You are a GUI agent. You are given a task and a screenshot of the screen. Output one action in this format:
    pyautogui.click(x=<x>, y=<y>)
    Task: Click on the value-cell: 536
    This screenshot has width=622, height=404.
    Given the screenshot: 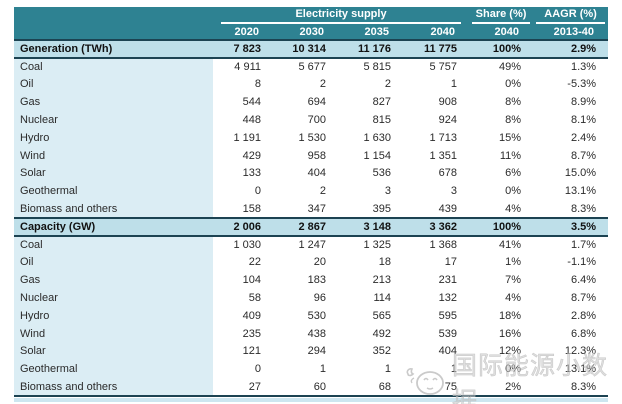 What is the action you would take?
    pyautogui.click(x=370, y=173)
    